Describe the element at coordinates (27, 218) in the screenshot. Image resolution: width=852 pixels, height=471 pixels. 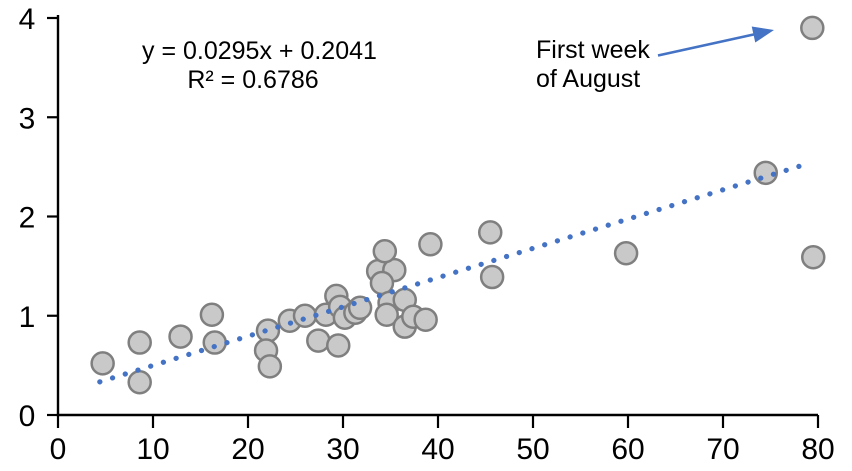
I see `y-tick-label: 2` at that location.